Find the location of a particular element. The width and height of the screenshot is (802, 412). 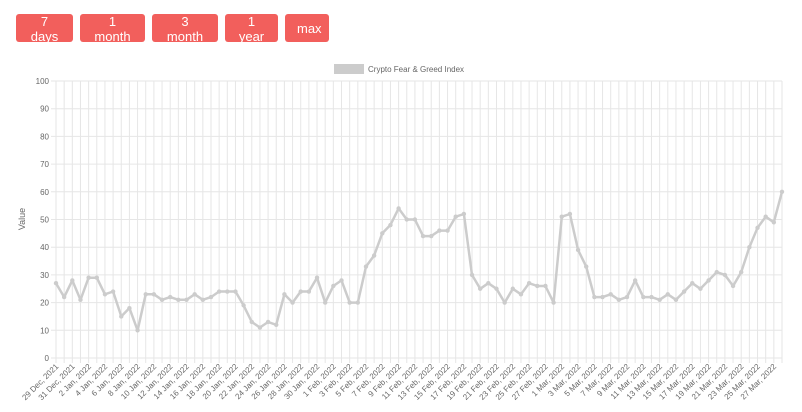

y-axis-title: Value is located at coordinates (22, 219).